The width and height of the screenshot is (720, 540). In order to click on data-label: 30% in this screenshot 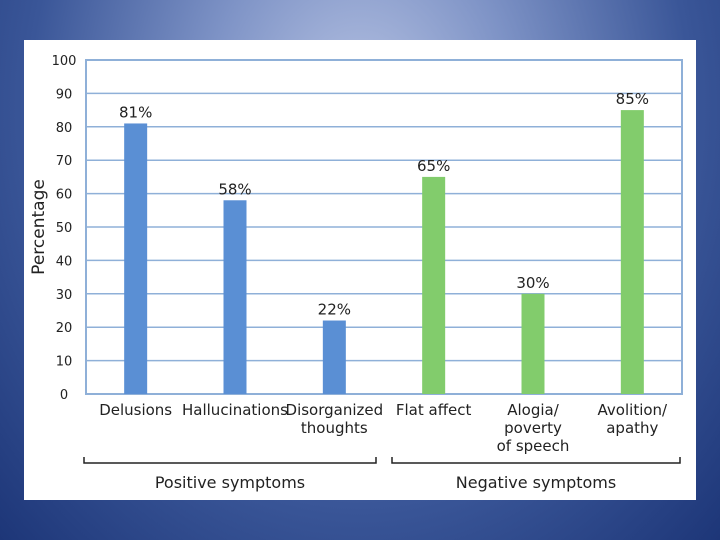, I will do `click(532, 283)`.